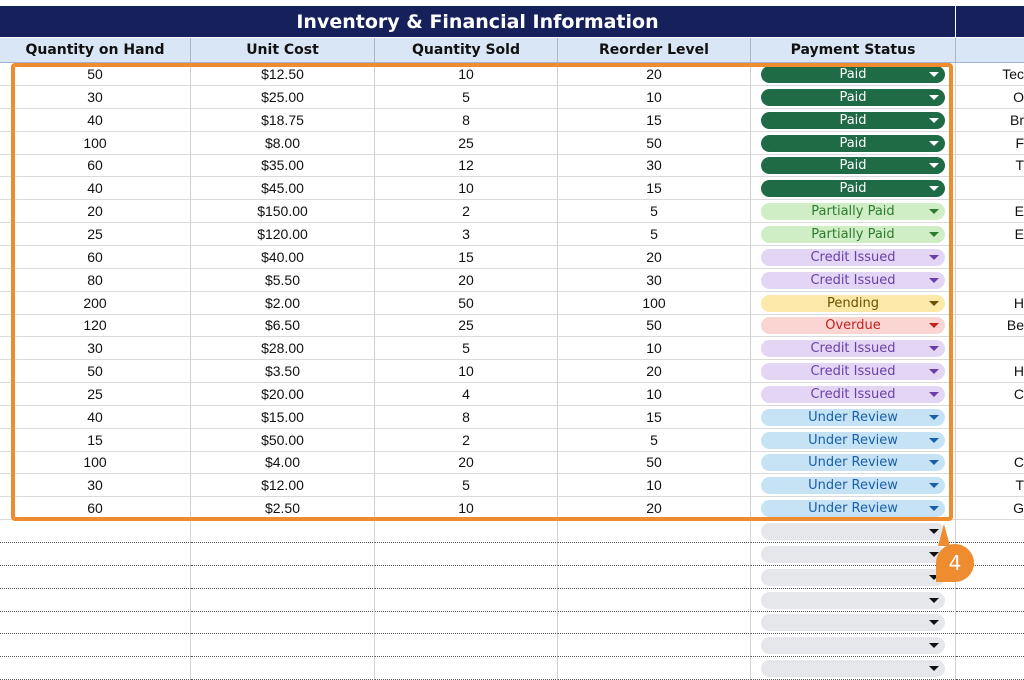 Image resolution: width=1024 pixels, height=680 pixels. I want to click on cell-quantity-on-hand: 50, so click(95, 74).